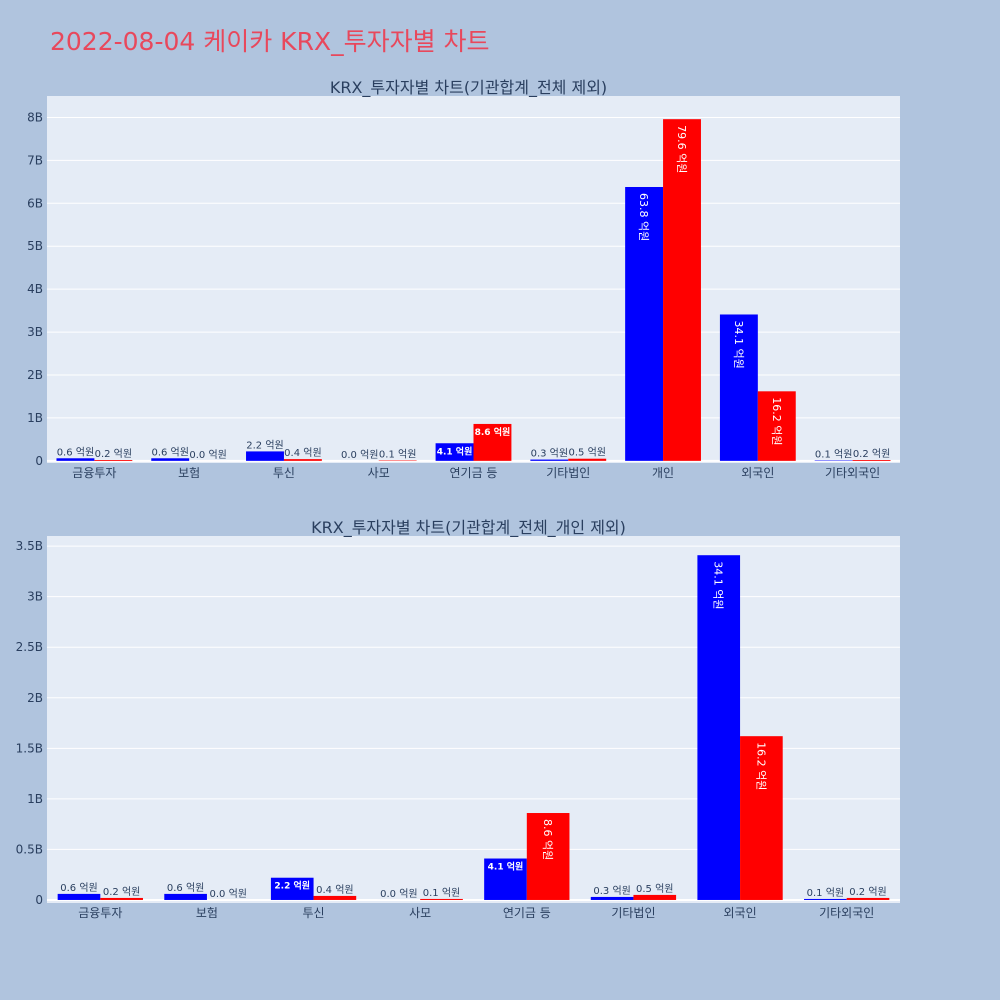 The image size is (1000, 1000). What do you see at coordinates (35, 375) in the screenshot?
I see `y-tick-label: 2B` at bounding box center [35, 375].